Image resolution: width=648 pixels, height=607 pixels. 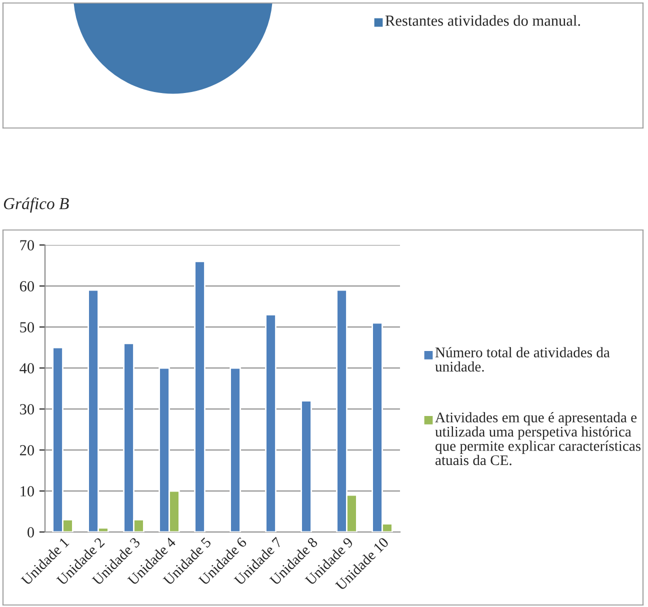 What do you see at coordinates (27, 409) in the screenshot?
I see `y-tick-label: 30` at bounding box center [27, 409].